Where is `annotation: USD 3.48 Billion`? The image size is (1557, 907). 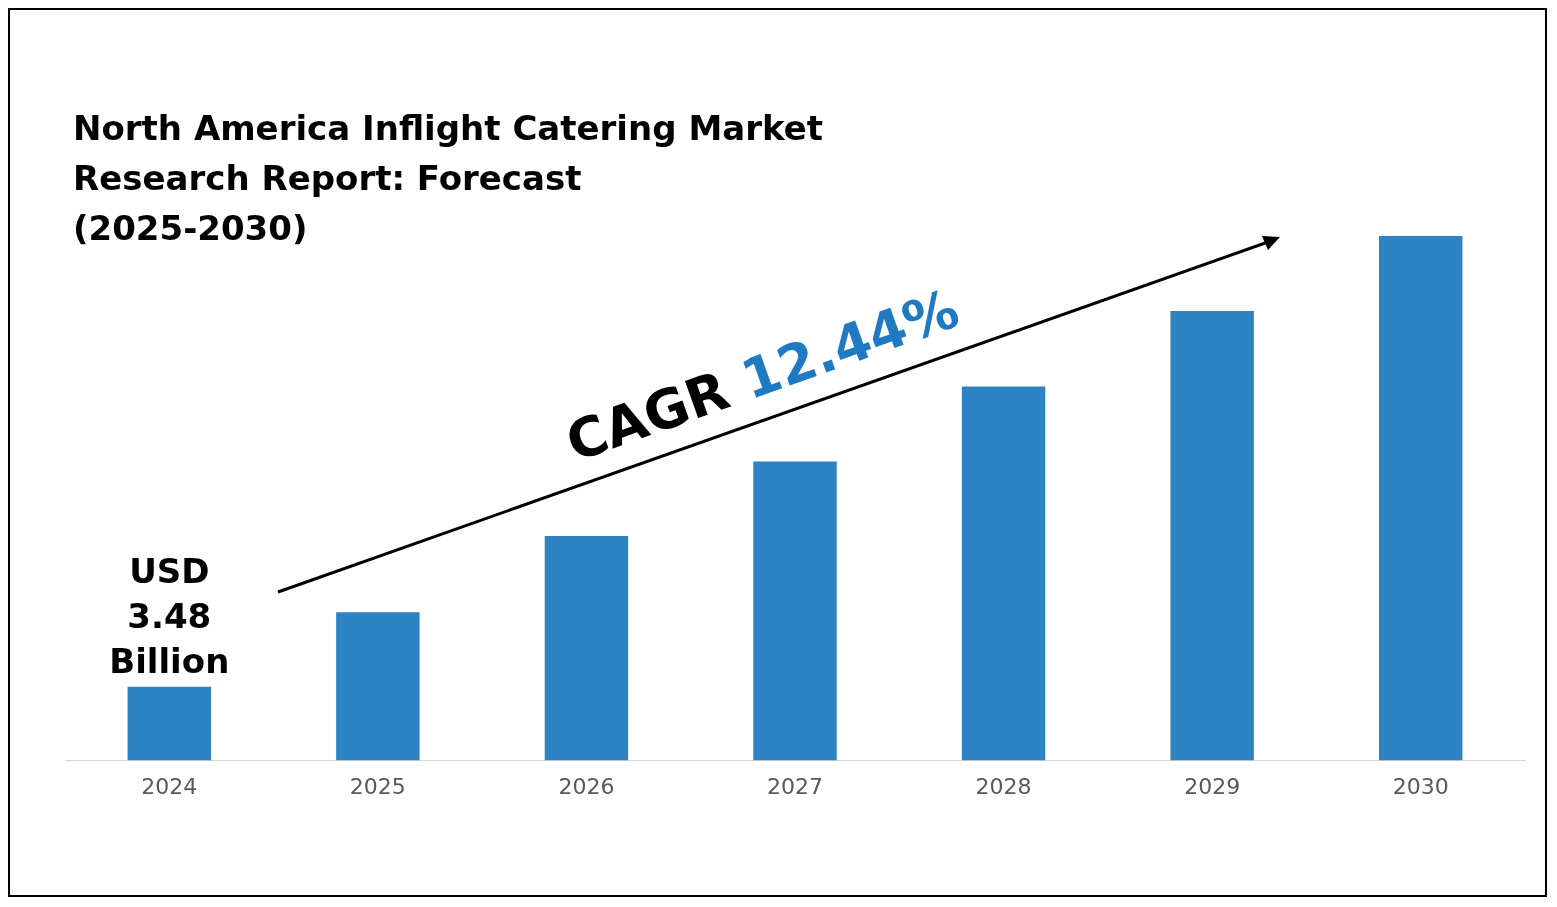
annotation: USD 3.48 Billion is located at coordinates (169, 615).